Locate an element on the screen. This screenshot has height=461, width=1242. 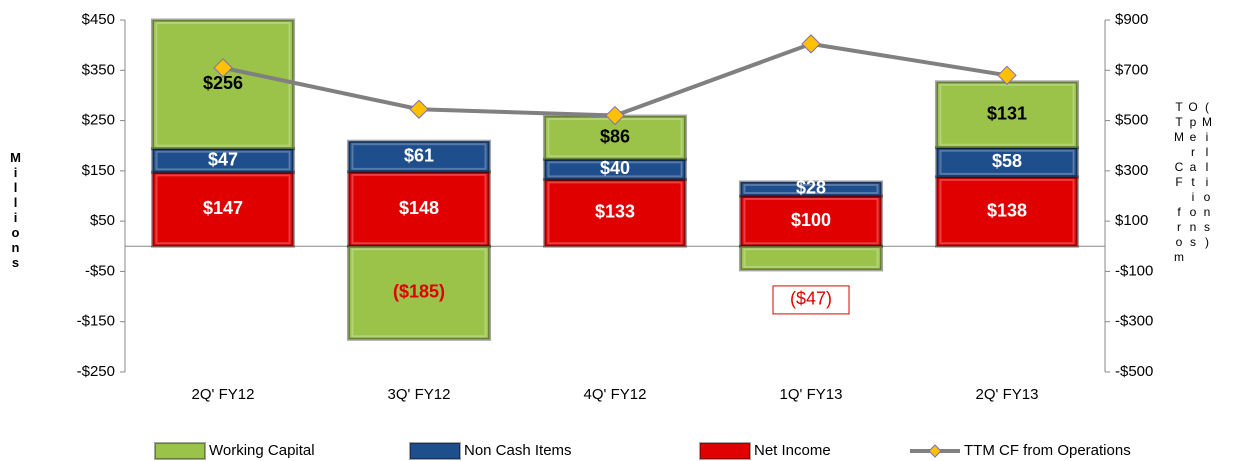
data-label: $131 is located at coordinates (1007, 114).